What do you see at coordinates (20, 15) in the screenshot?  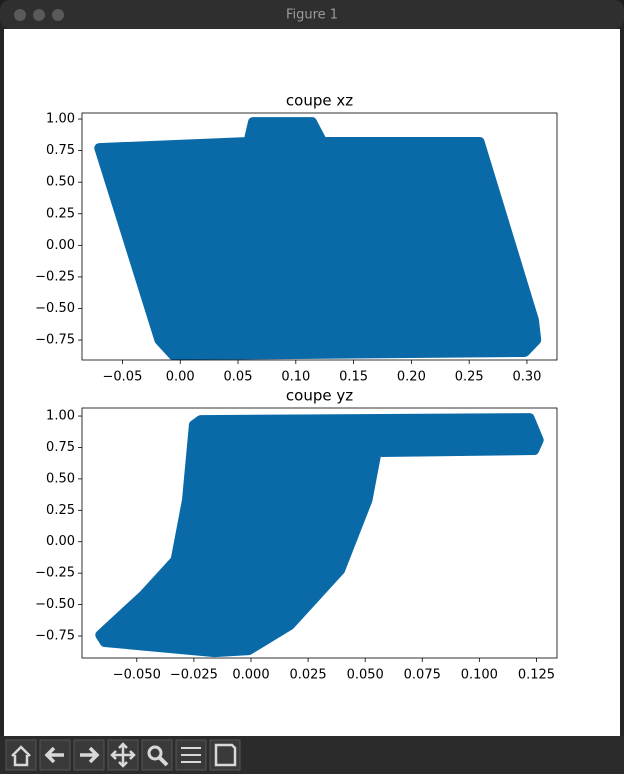 I see `close-button` at bounding box center [20, 15].